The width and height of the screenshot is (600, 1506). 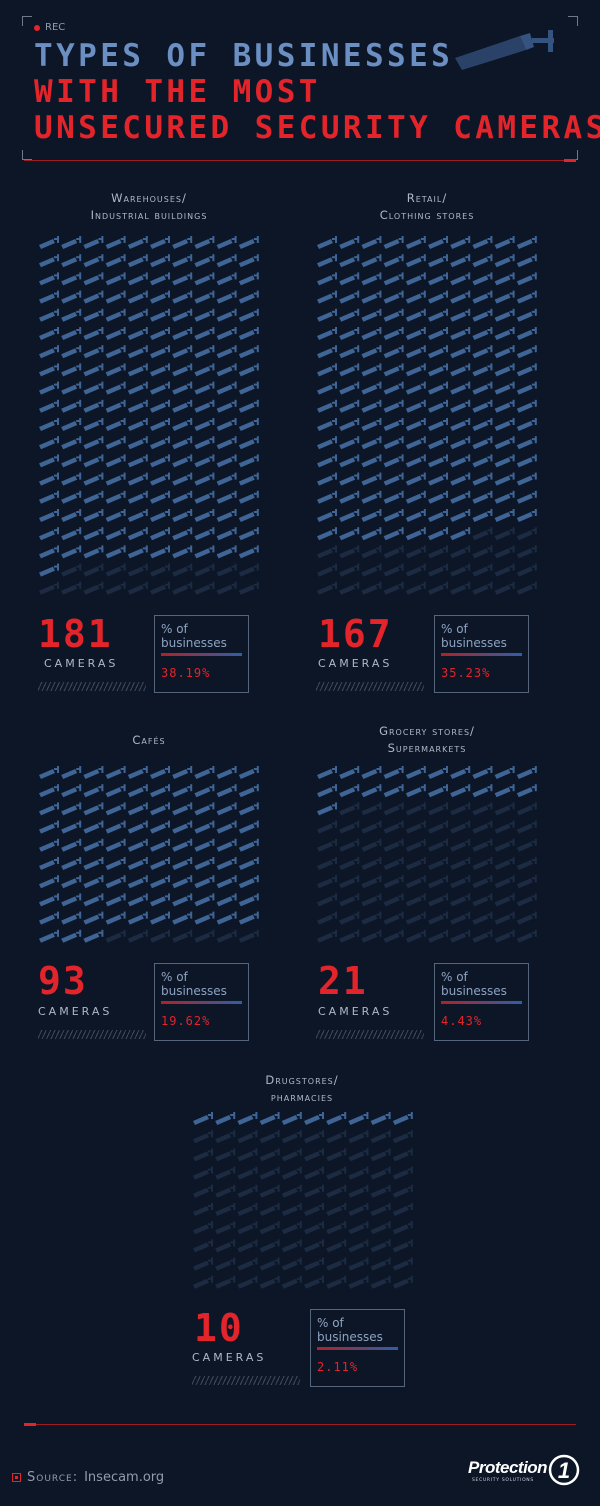 What do you see at coordinates (16, 1477) in the screenshot?
I see `source-marker-icon` at bounding box center [16, 1477].